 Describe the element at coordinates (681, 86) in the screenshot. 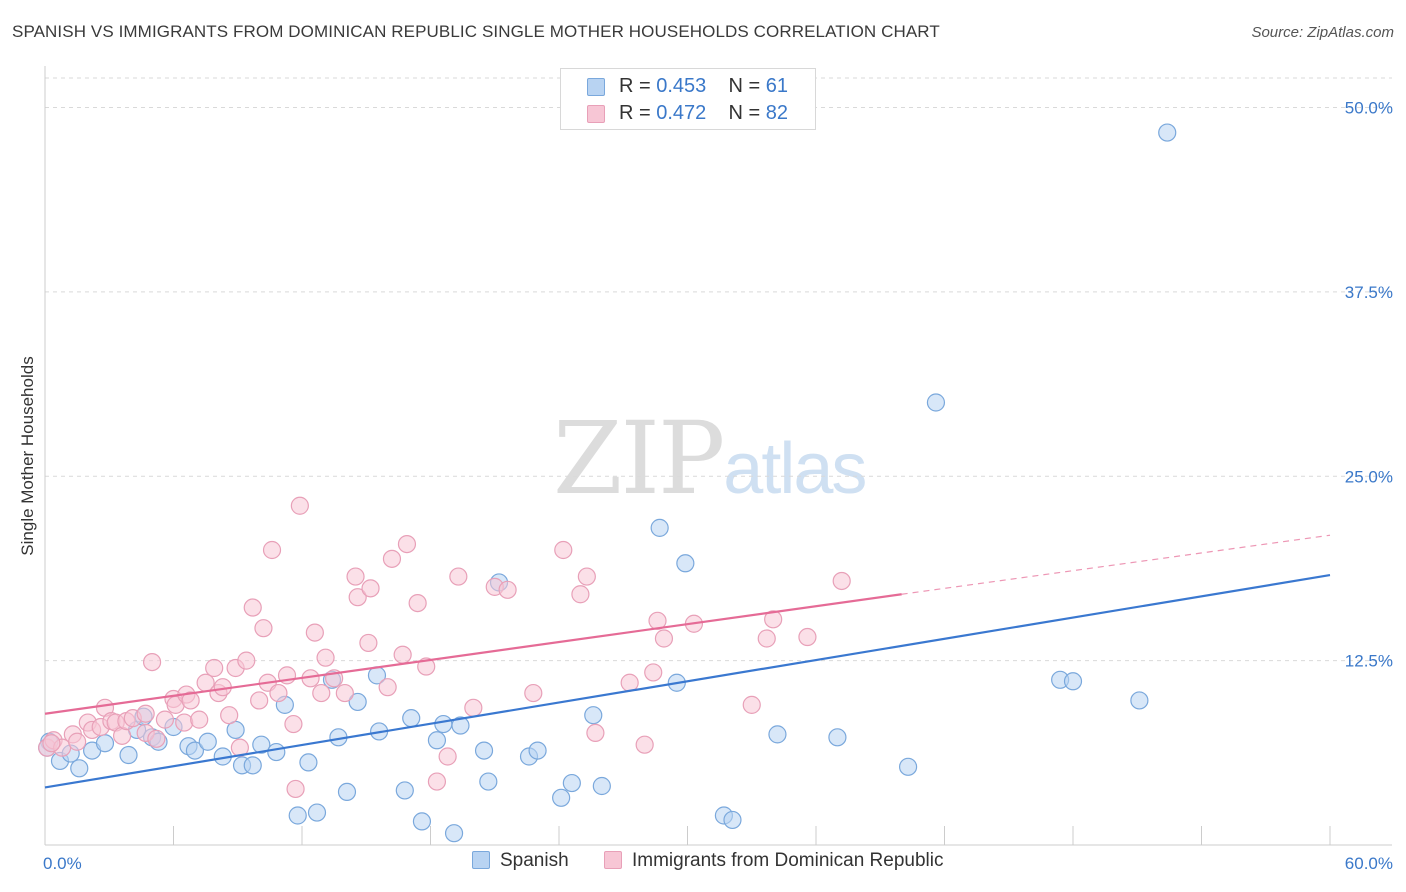

I see `legend-r-value: 0.453` at that location.